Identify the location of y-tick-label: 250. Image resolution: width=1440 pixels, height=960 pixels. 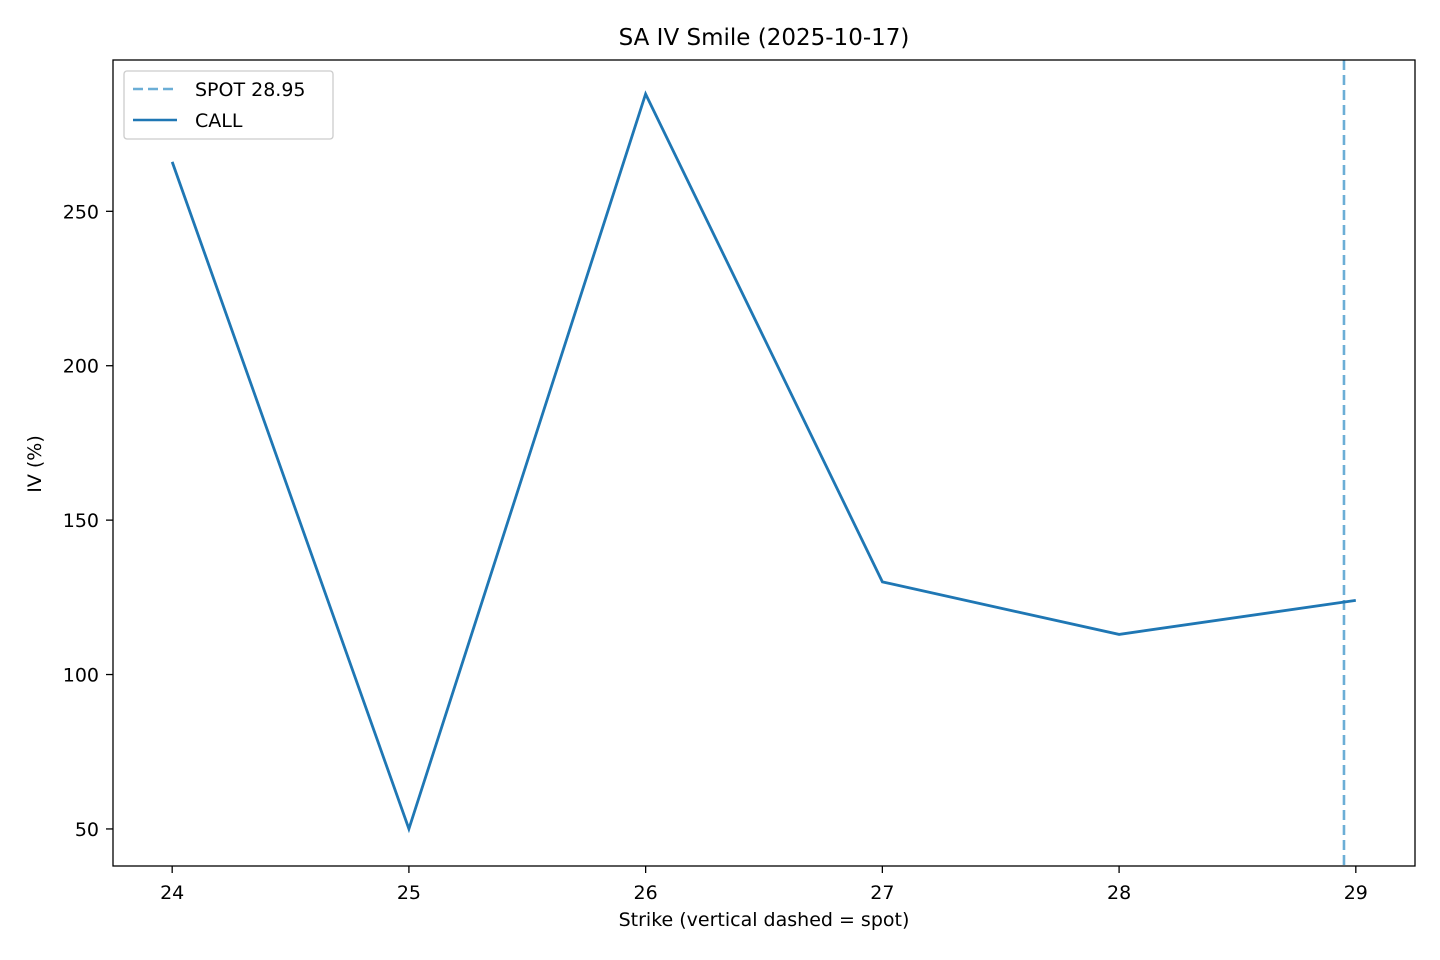
(81, 212).